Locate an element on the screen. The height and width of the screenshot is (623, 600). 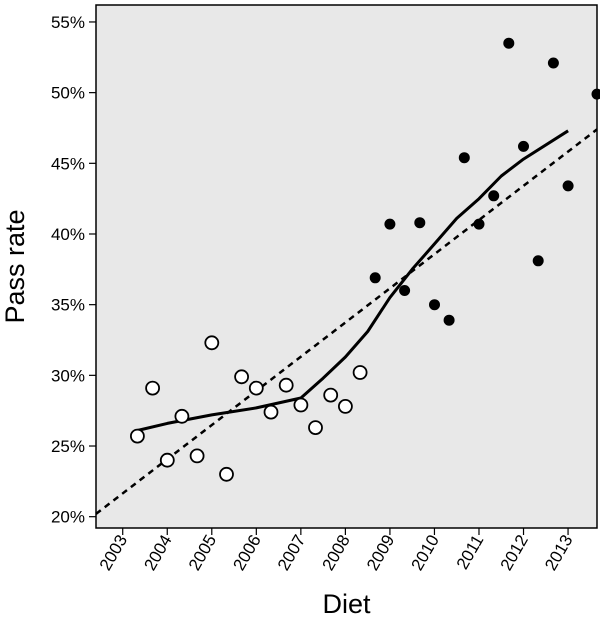
x-tick-label: 2004 is located at coordinates (157, 553).